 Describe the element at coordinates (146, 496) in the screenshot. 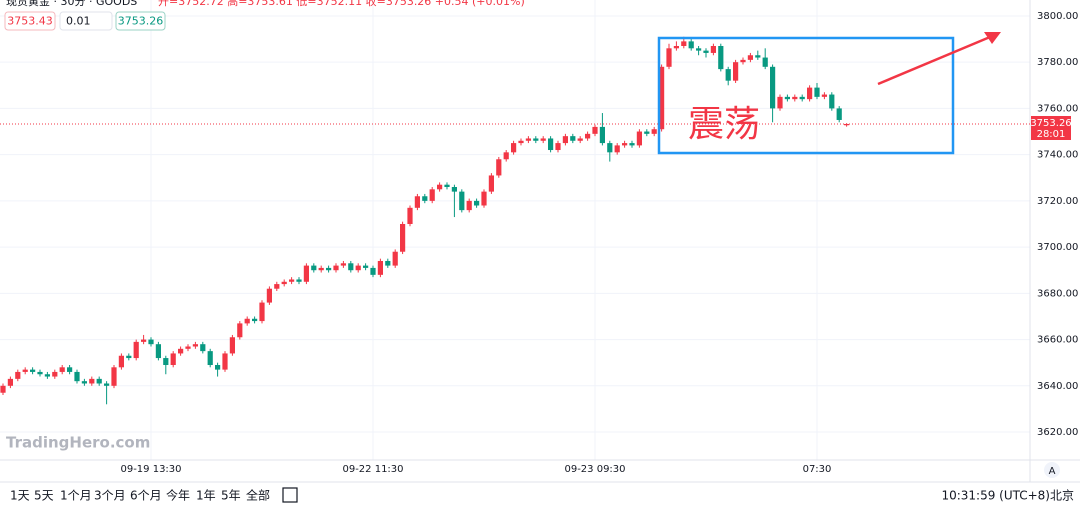

I see `range-button: 6个月` at that location.